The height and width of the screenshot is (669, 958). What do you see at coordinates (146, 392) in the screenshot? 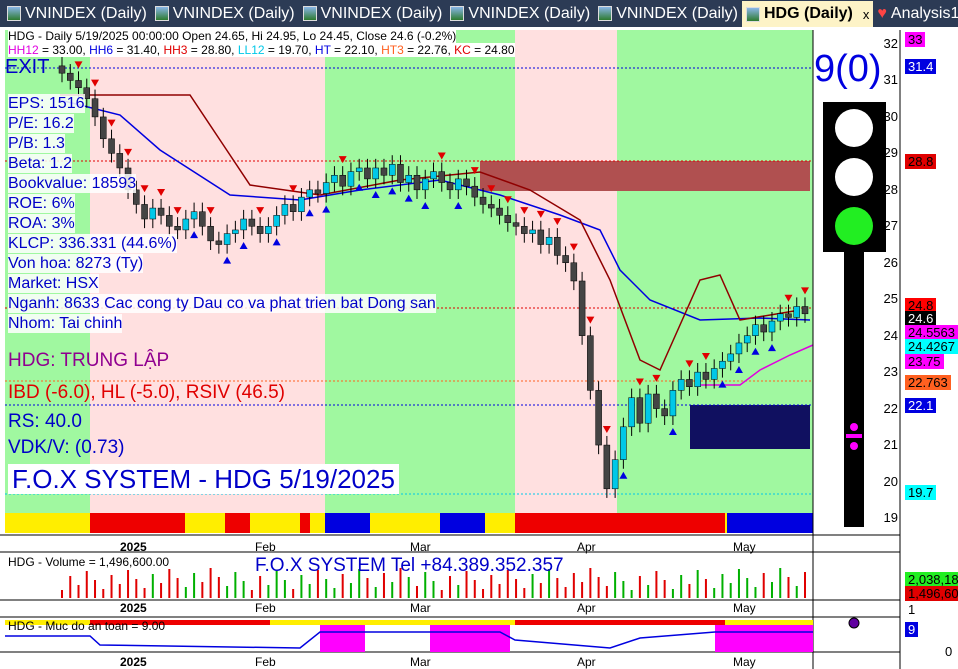
I see `ibd-label: IBD (-6.0), HL (-5.0), RSIV (46.5)` at bounding box center [146, 392].